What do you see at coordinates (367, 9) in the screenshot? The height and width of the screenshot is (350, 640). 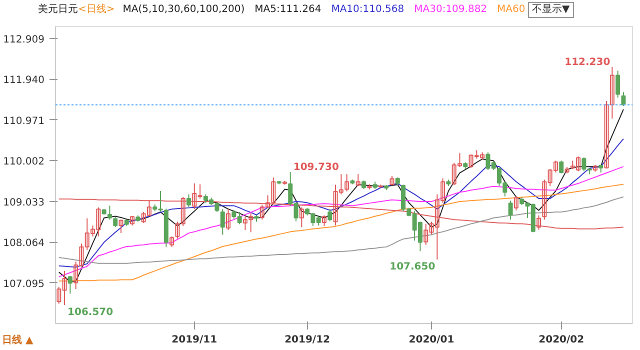 I see `text: MA10:110.568` at bounding box center [367, 9].